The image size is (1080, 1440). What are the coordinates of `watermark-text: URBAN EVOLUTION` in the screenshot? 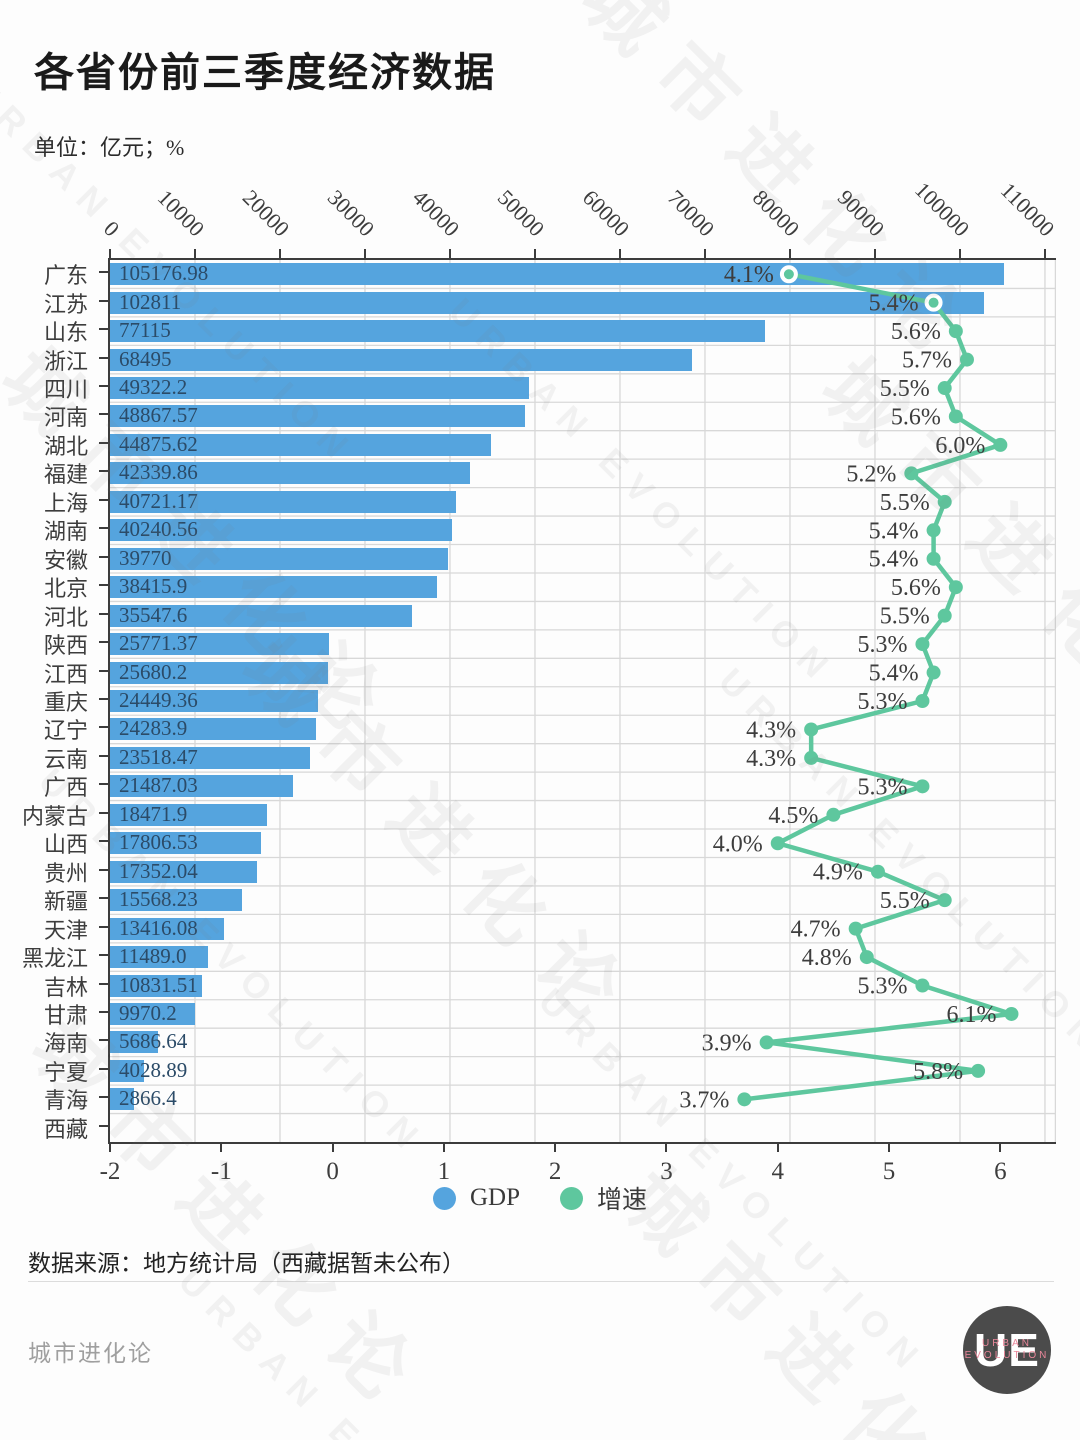 It's located at (372, 1350).